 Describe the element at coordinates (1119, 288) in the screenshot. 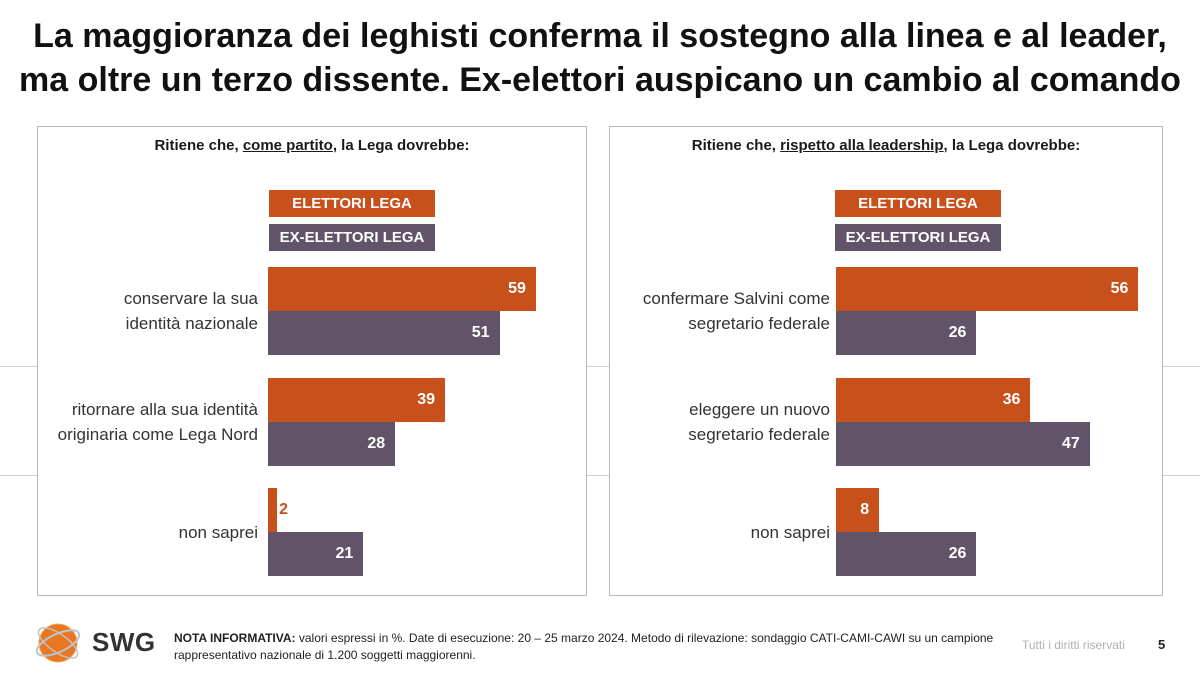

I see `data-label: 56` at that location.